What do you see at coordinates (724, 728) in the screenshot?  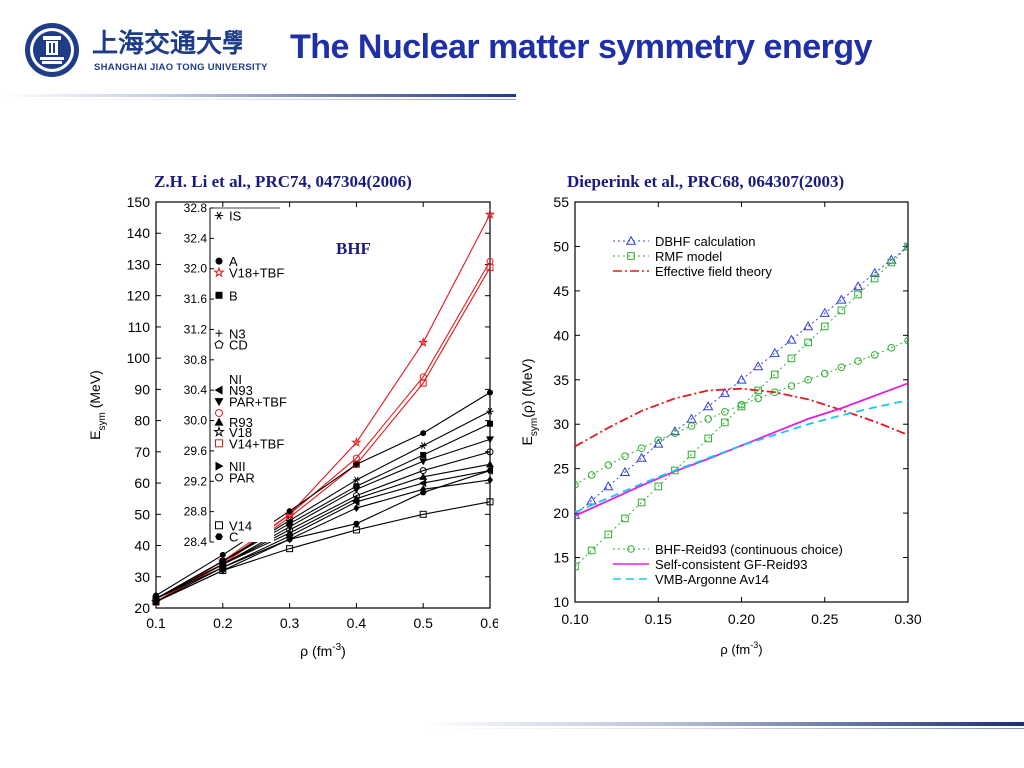 I see `footer-divider-thin` at bounding box center [724, 728].